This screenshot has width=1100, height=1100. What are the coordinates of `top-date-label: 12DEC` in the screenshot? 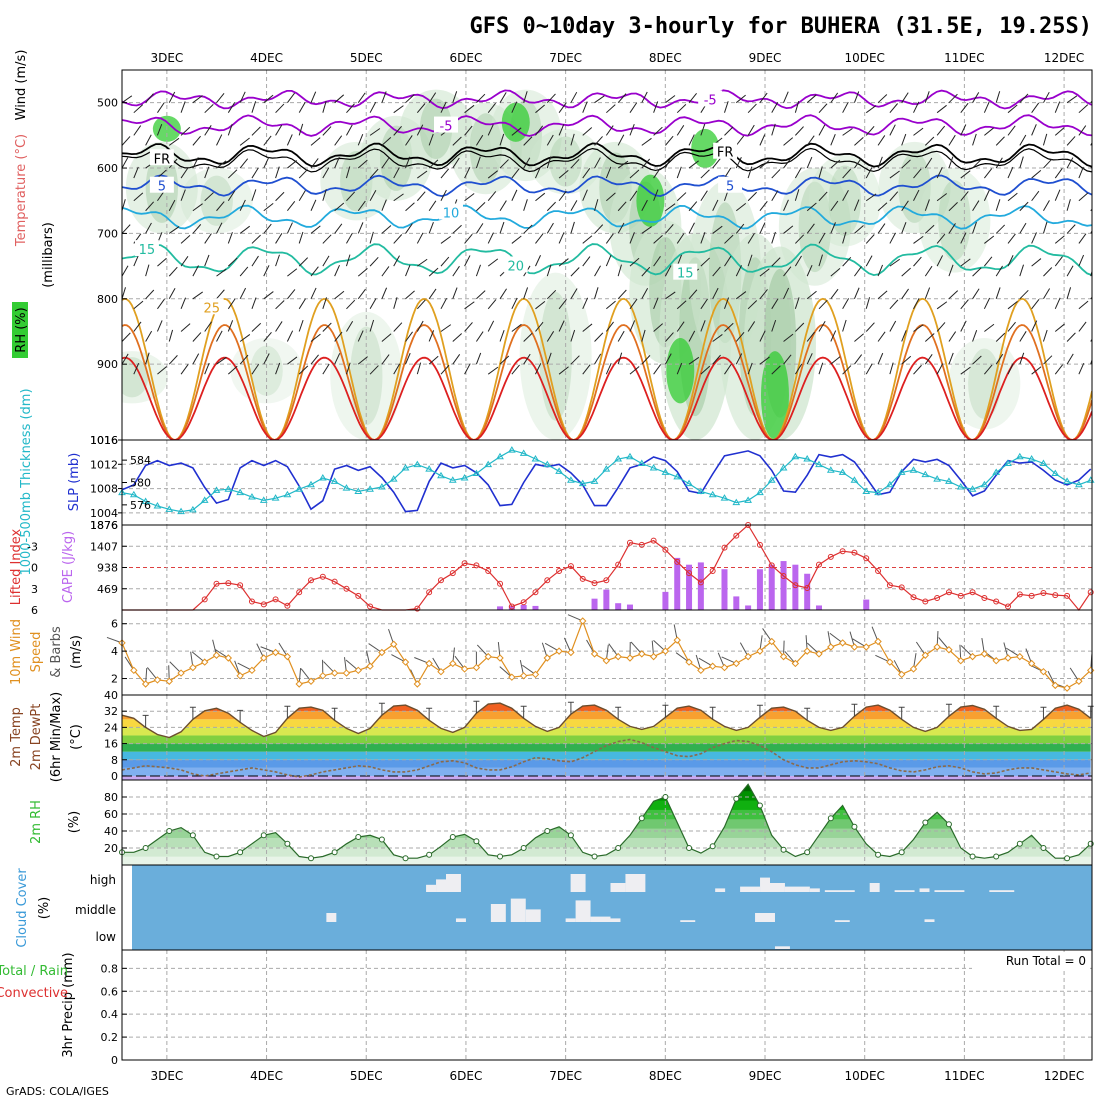 It's located at (1064, 58).